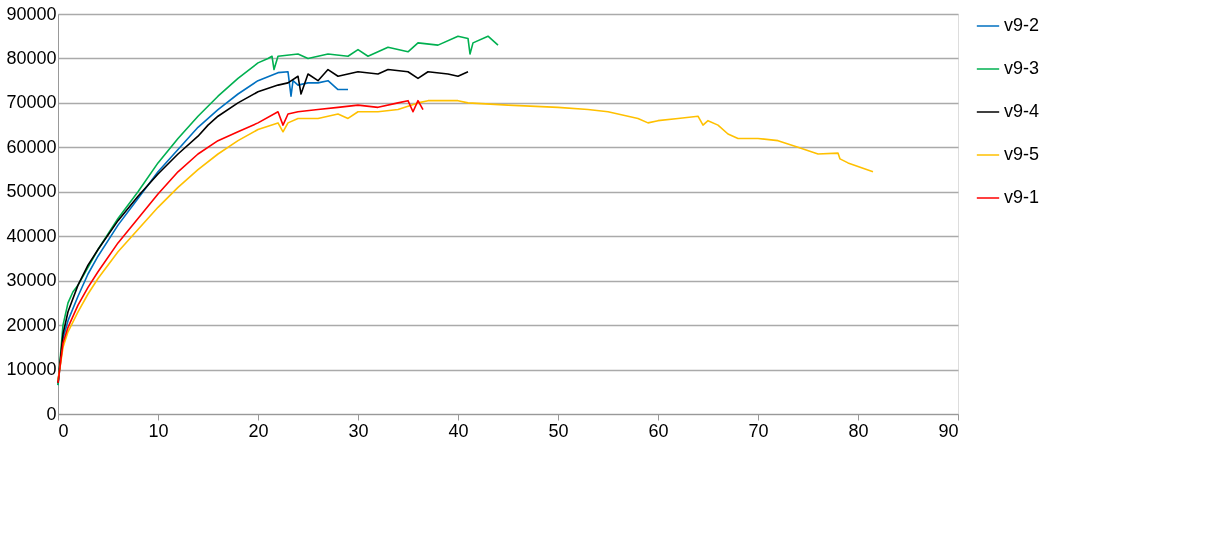 The height and width of the screenshot is (541, 1214). What do you see at coordinates (258, 430) in the screenshot?
I see `x-tick-label: 20` at bounding box center [258, 430].